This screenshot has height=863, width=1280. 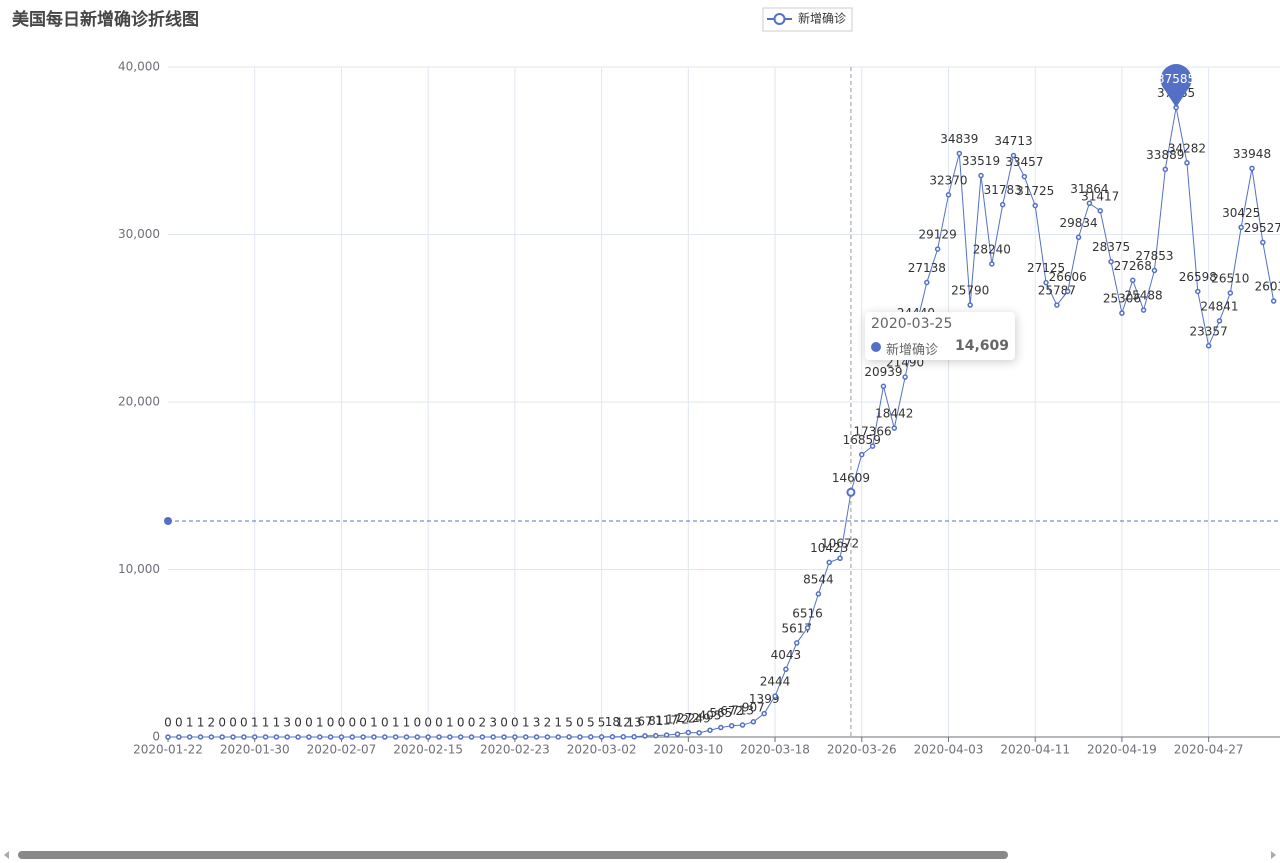 What do you see at coordinates (1273, 855) in the screenshot?
I see `scroll-right` at bounding box center [1273, 855].